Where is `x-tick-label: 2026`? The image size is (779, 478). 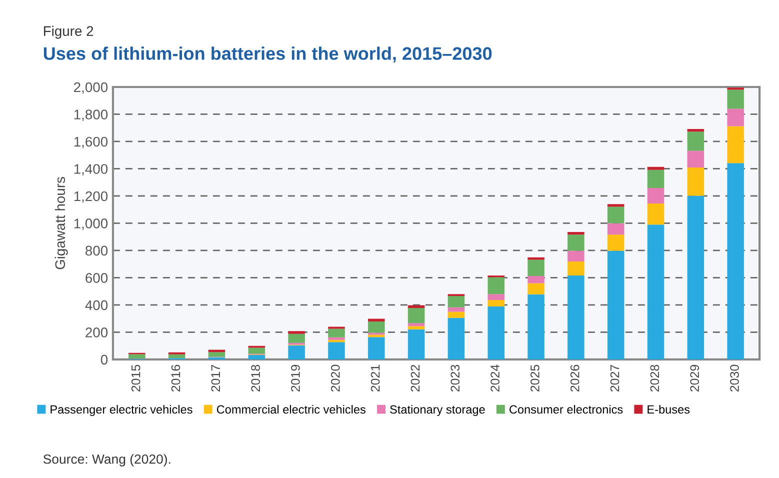
x-tick-label: 2026 is located at coordinates (575, 378).